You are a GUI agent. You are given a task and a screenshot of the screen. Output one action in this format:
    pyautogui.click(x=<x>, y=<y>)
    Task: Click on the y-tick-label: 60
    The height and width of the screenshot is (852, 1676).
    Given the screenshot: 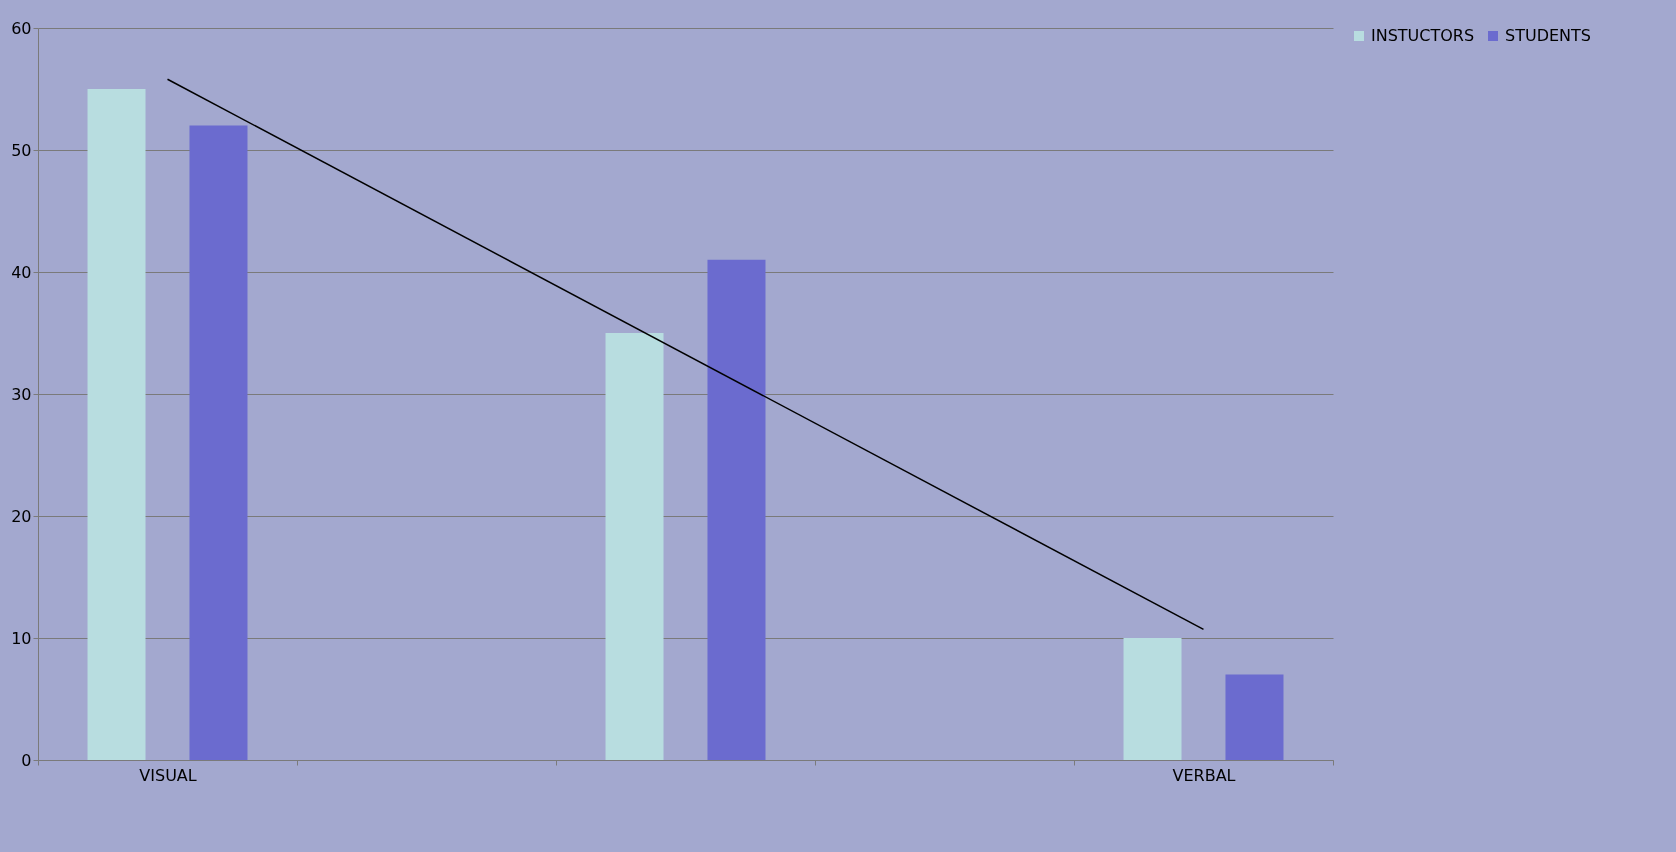 What is the action you would take?
    pyautogui.click(x=21, y=28)
    